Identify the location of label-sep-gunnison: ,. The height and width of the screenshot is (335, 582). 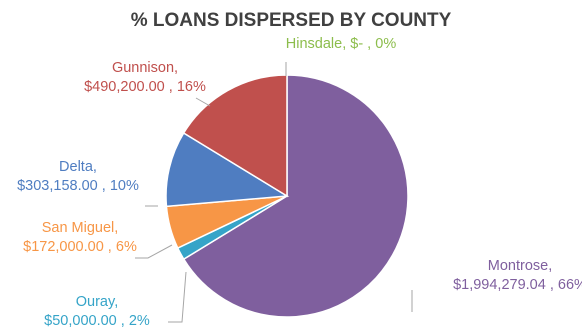
(176, 68).